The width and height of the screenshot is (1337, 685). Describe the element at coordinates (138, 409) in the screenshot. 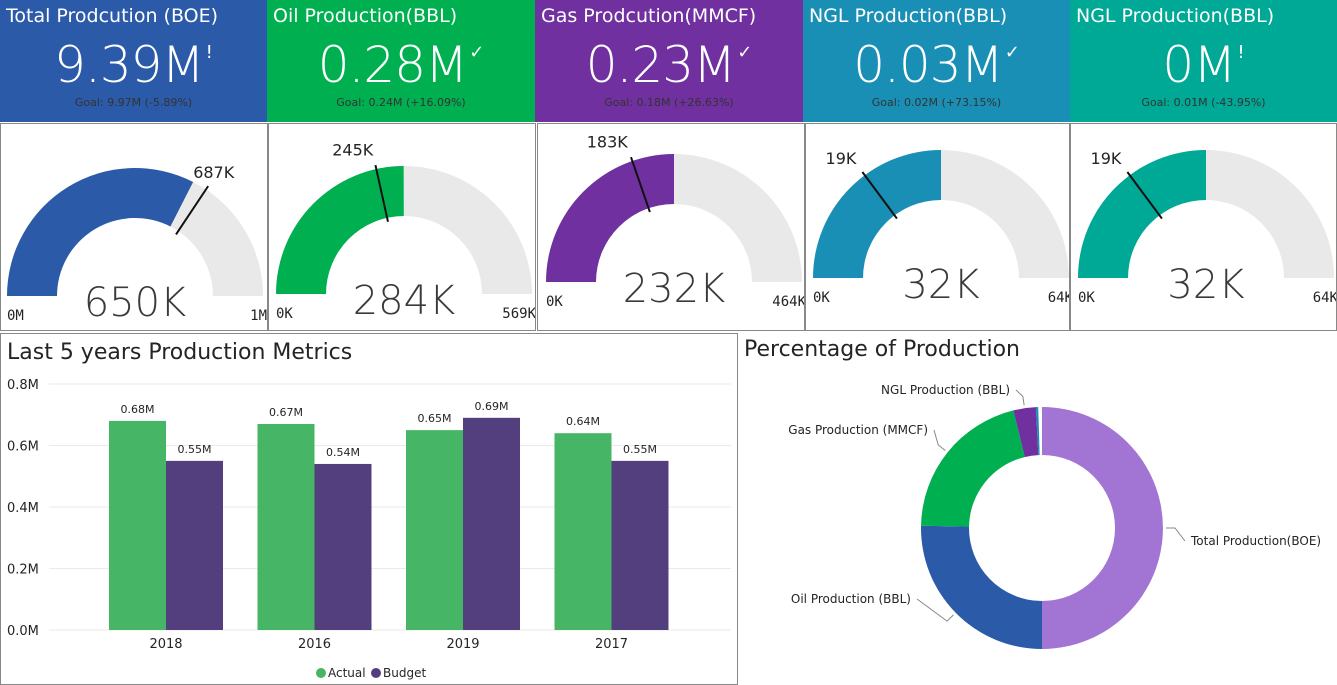

I see `bar-data-label: 0.68M` at that location.